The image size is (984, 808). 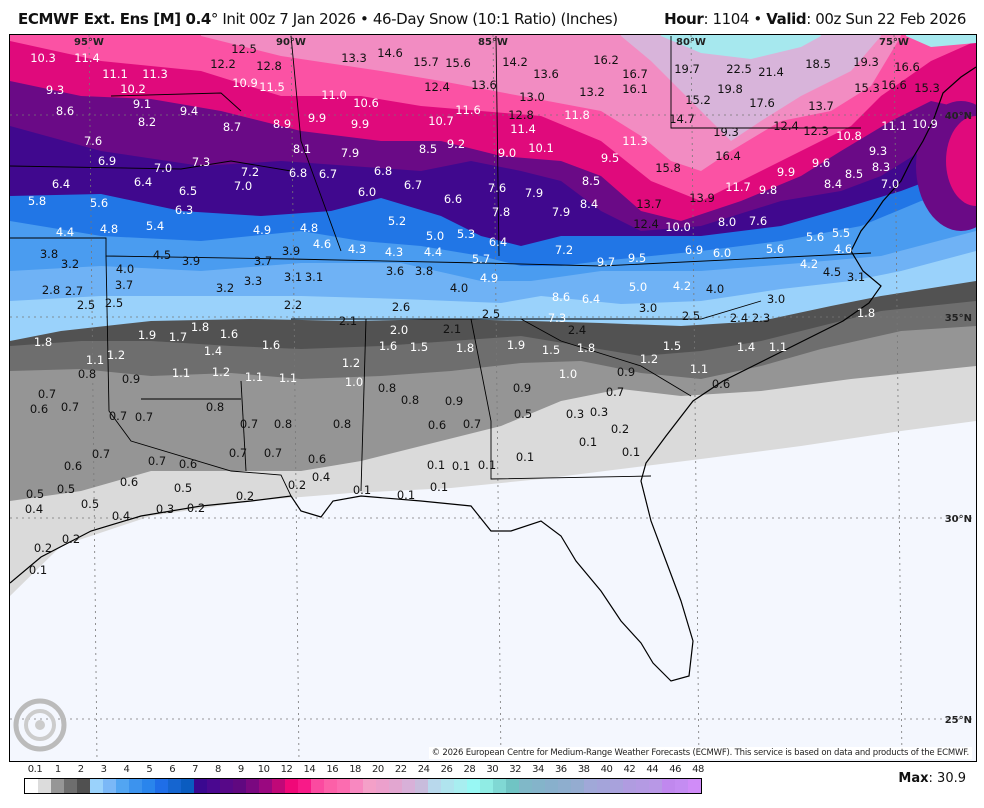 What do you see at coordinates (272, 87) in the screenshot?
I see `snow-total-label: 11.5` at bounding box center [272, 87].